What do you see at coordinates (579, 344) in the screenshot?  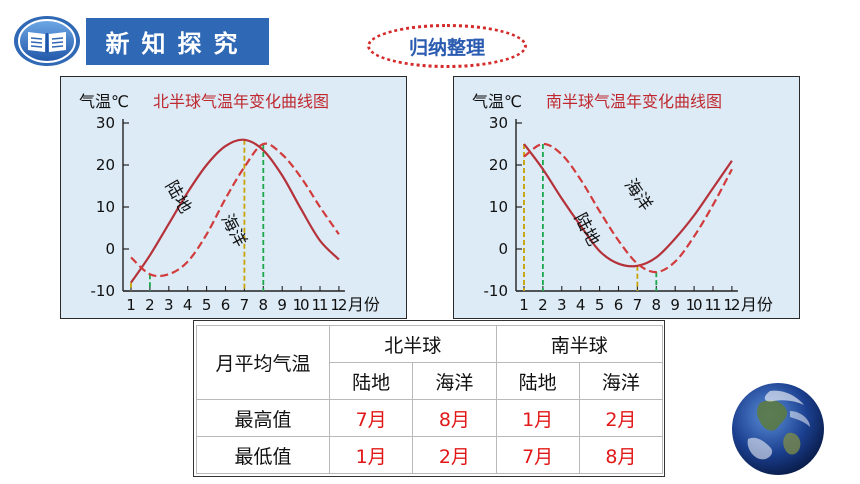 I see `table-group-south: 南半球` at bounding box center [579, 344].